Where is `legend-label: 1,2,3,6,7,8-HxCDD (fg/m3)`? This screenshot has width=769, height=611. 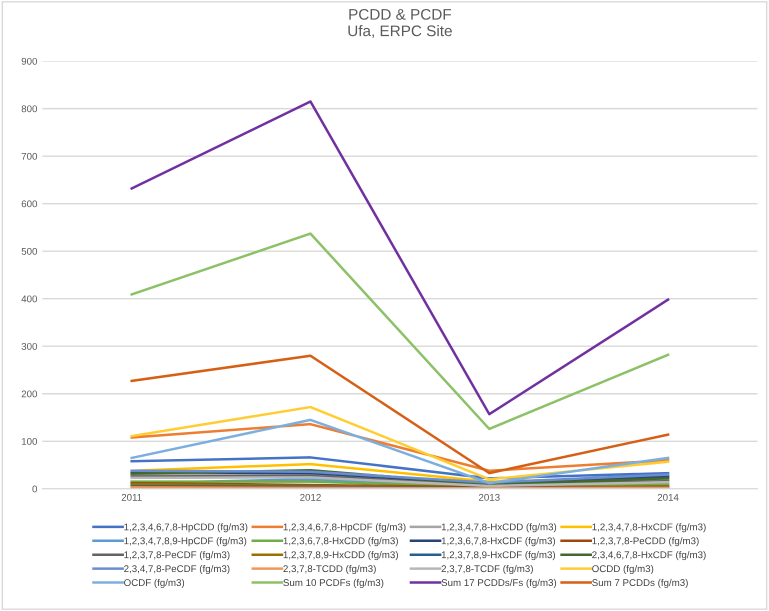 legend-label: 1,2,3,6,7,8-HxCDD (fg/m3) is located at coordinates (341, 541).